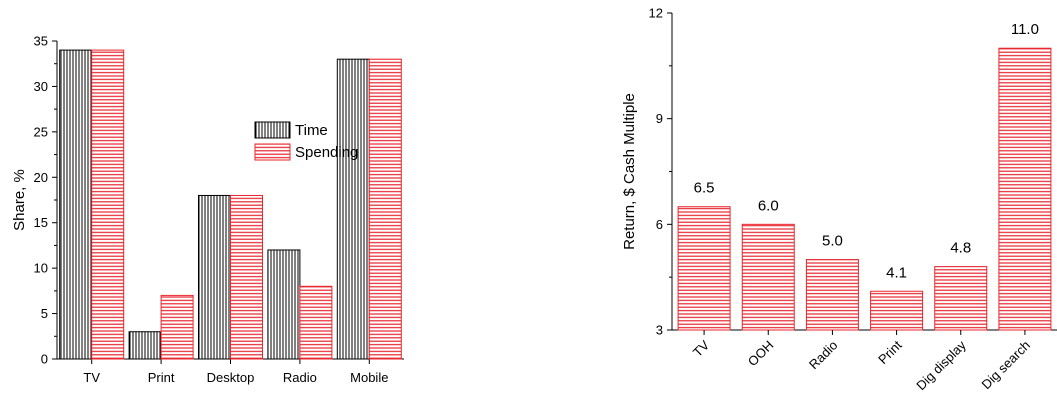 The width and height of the screenshot is (1057, 411). Describe the element at coordinates (19, 200) in the screenshot. I see `y-axis-label: Share, %` at that location.